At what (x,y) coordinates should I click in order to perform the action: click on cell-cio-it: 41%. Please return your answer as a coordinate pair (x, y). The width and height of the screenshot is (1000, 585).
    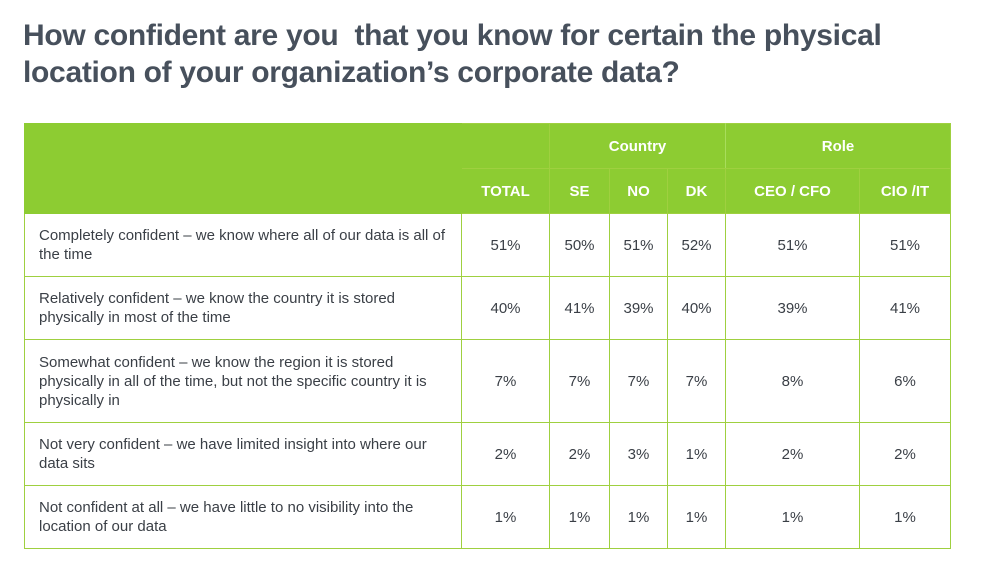
    Looking at the image, I should click on (905, 308).